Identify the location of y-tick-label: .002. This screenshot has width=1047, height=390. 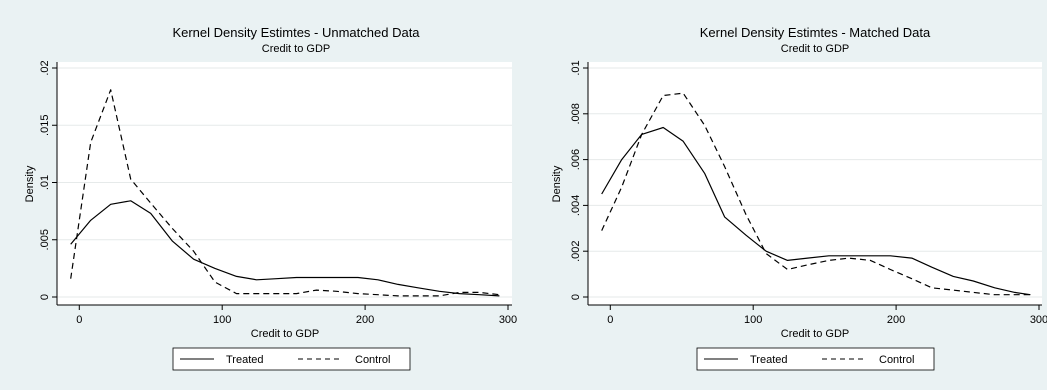
(576, 250).